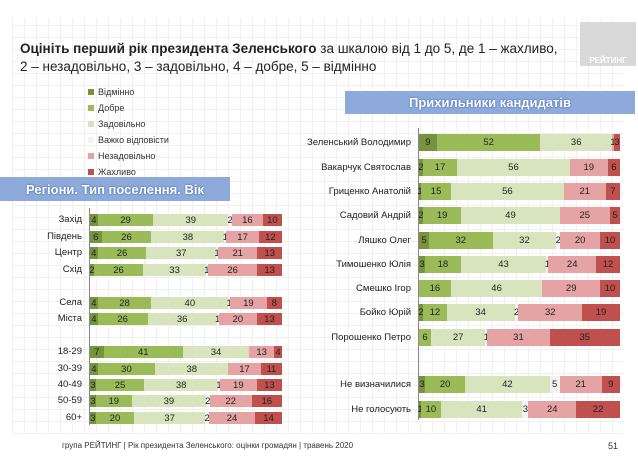 The height and width of the screenshot is (456, 638). I want to click on bar-segment-незадовільно: 22, so click(230, 401).